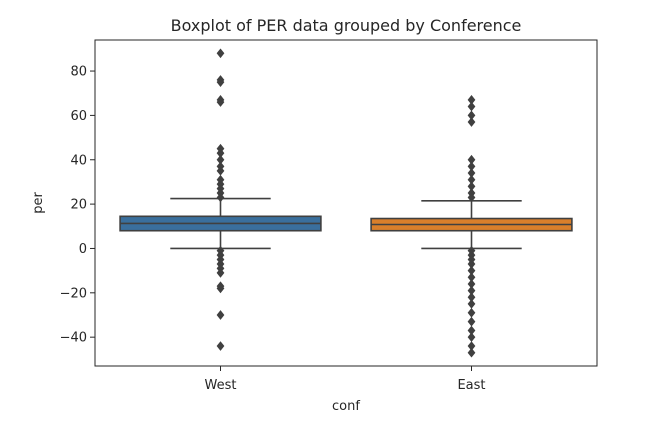 Image resolution: width=648 pixels, height=428 pixels. I want to click on y-tick-label: 80, so click(78, 72).